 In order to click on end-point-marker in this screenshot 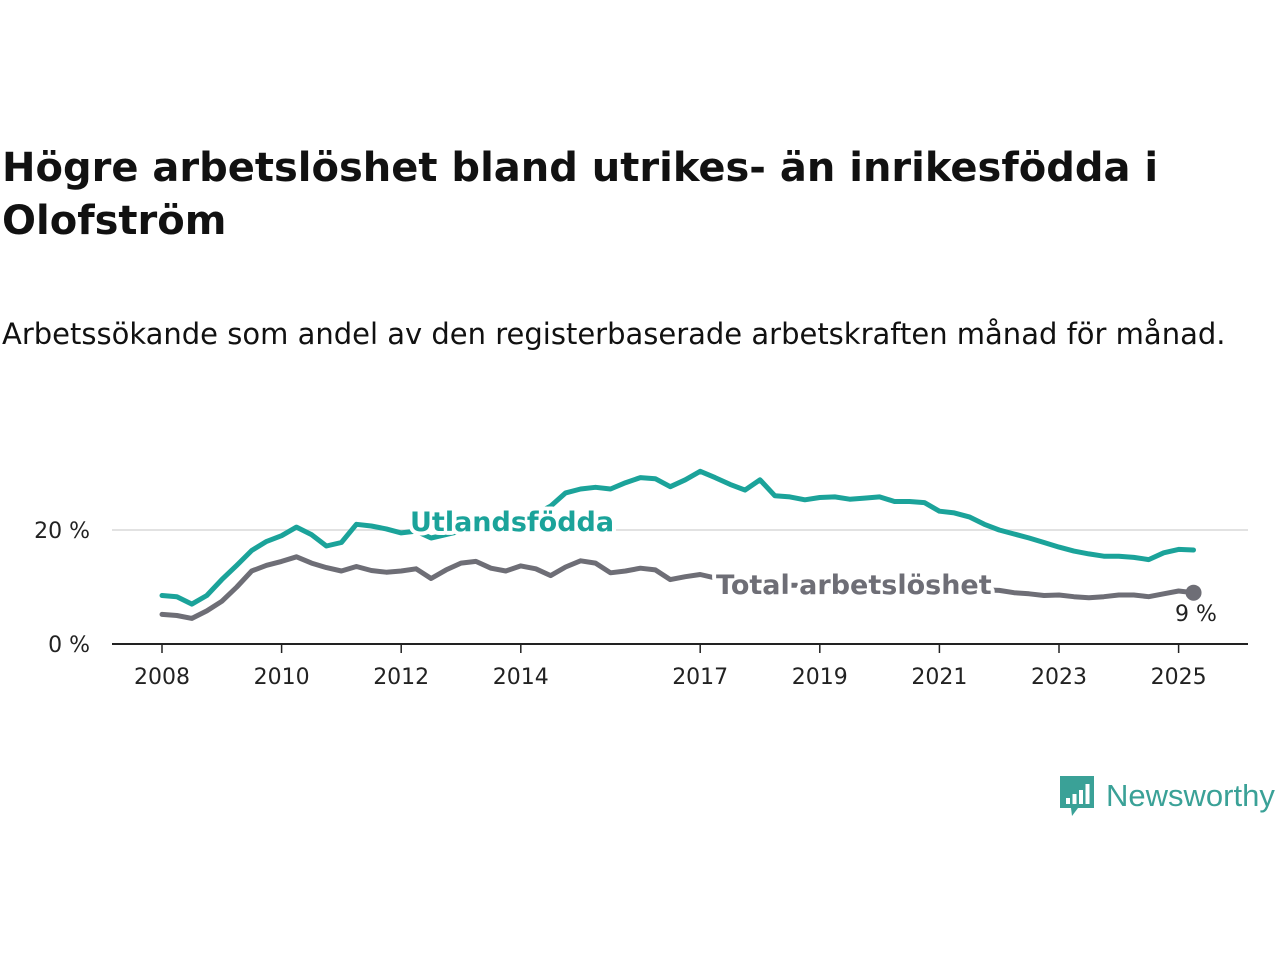, I will do `click(1193, 592)`.